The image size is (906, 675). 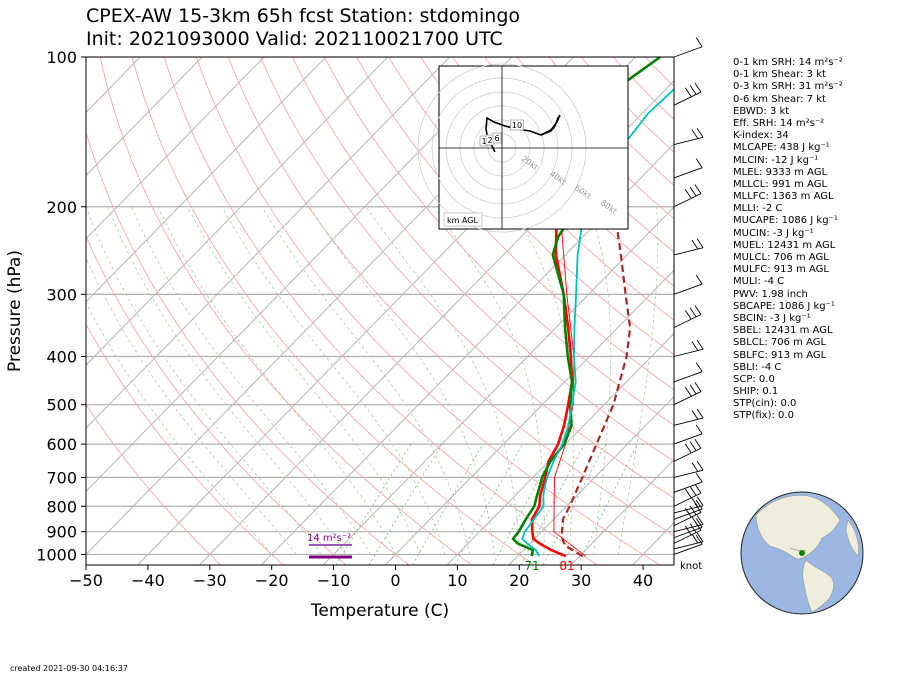 I want to click on globe-map, so click(x=802, y=553).